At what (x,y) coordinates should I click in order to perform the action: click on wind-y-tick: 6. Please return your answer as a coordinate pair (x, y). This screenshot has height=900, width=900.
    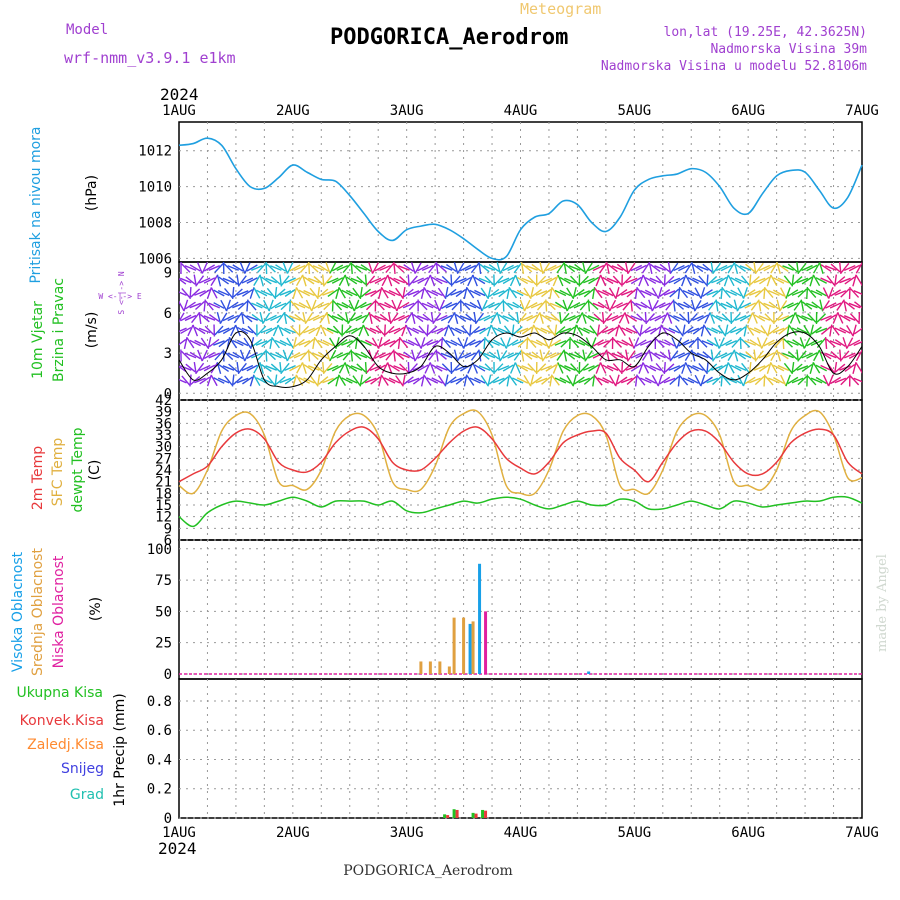
    Looking at the image, I should click on (168, 314).